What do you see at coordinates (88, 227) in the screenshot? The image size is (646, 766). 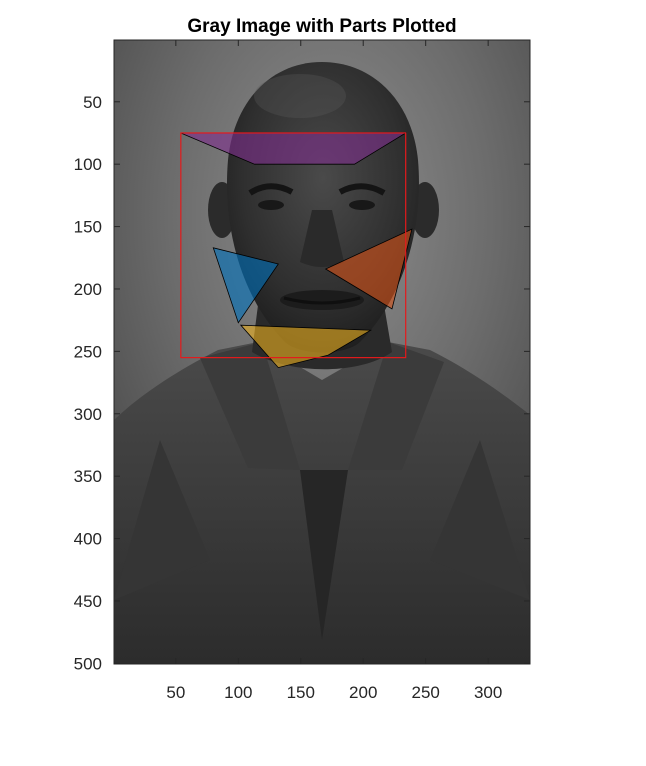 I see `y-tick-label: 150` at bounding box center [88, 227].